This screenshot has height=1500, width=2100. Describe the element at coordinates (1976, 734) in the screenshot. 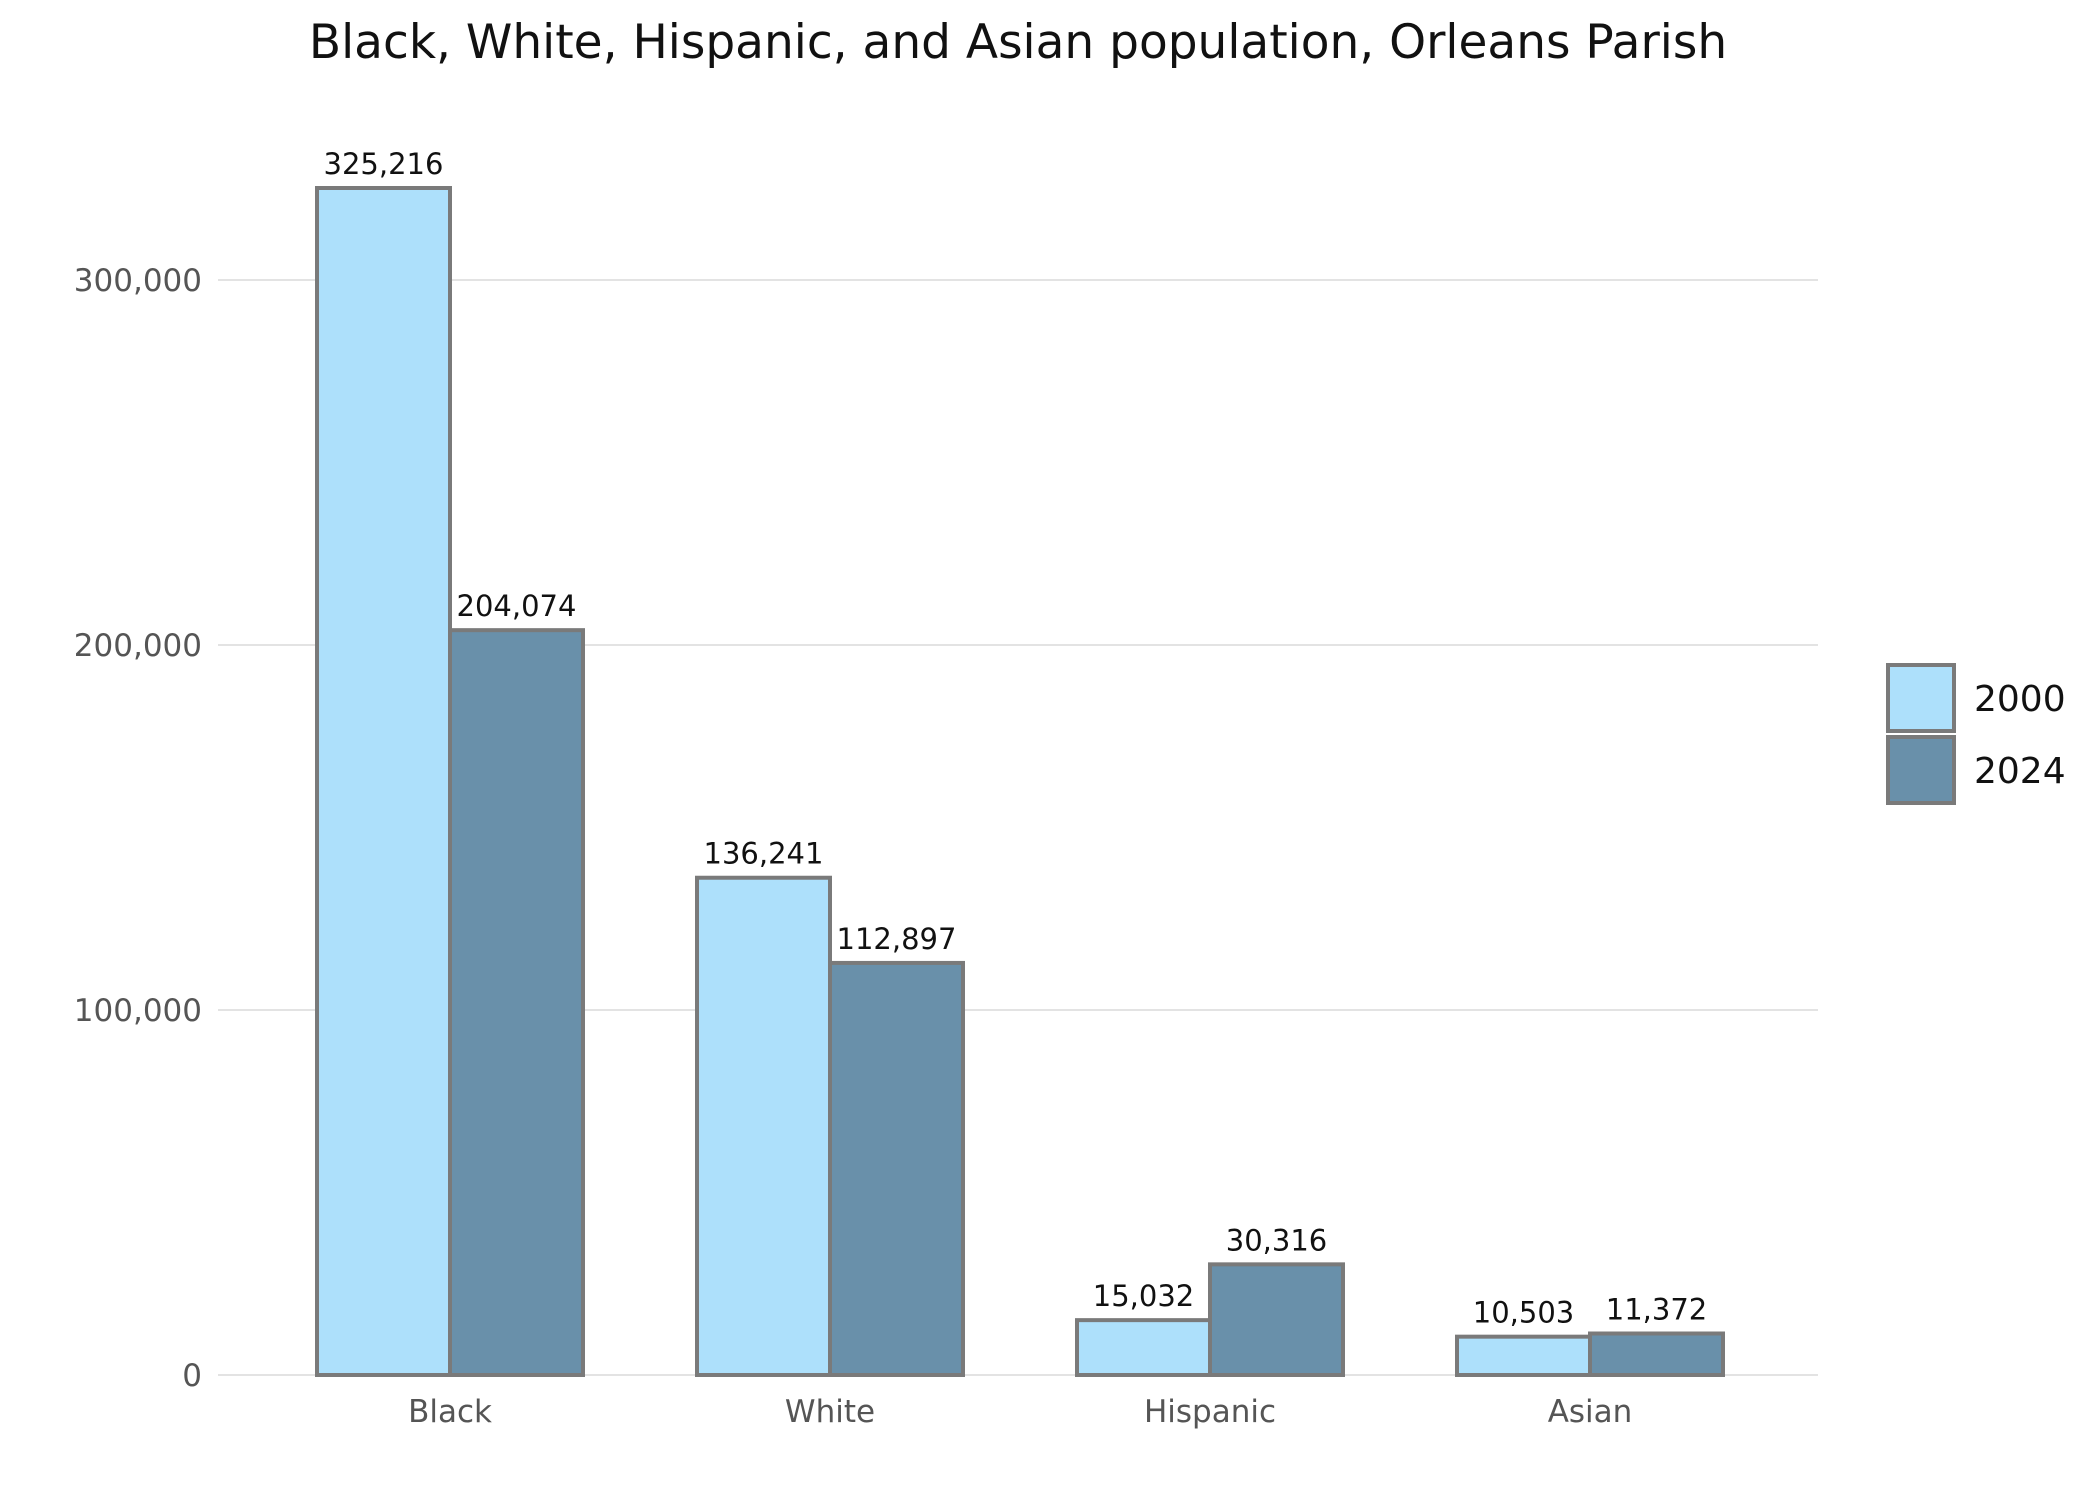

I see `legend: 2000 2024` at that location.